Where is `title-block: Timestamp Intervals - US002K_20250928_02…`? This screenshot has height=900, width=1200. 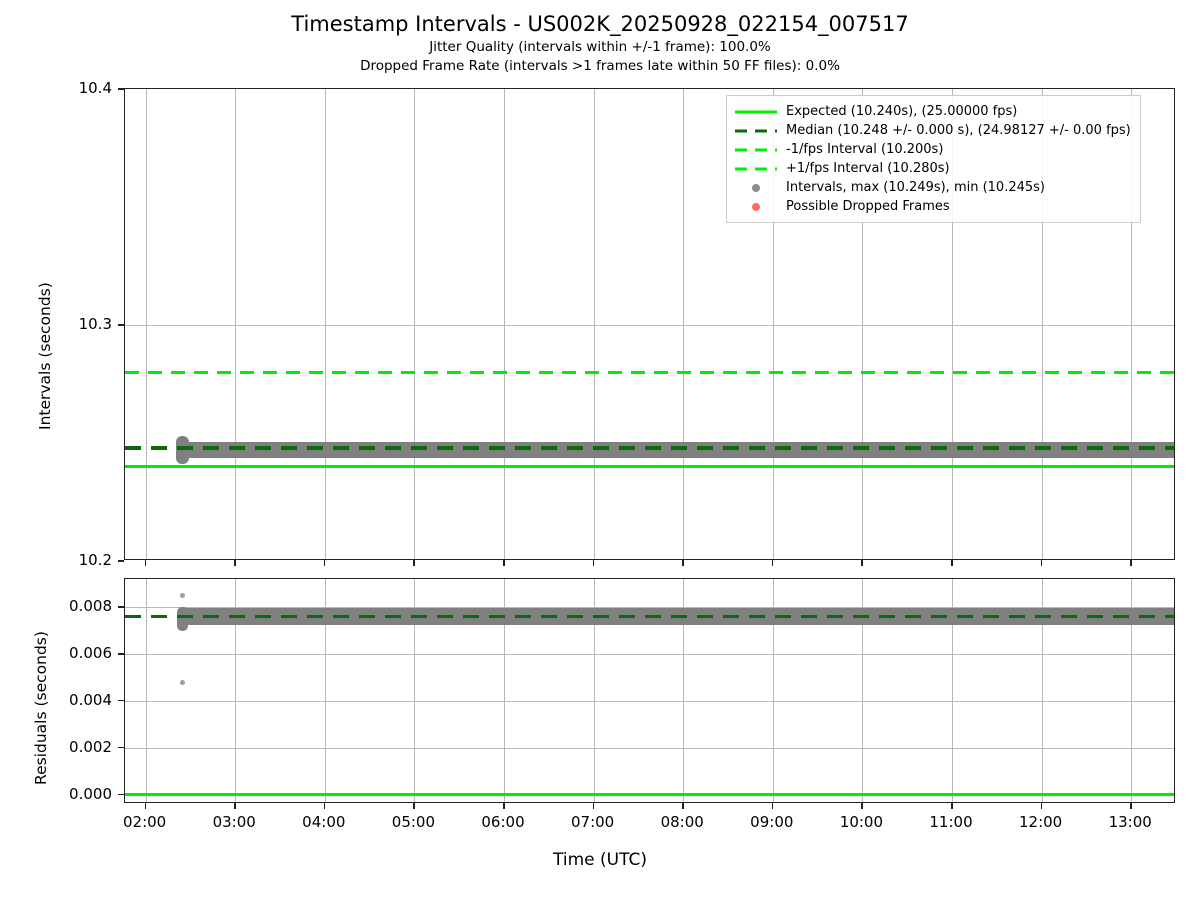
title-block: Timestamp Intervals - US002K_20250928_02… is located at coordinates (600, 43).